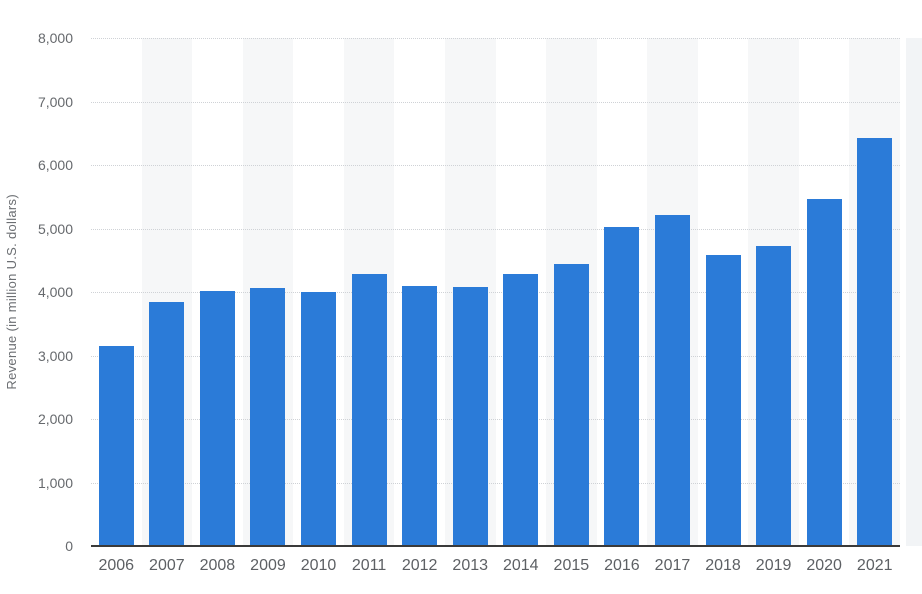 Image resolution: width=922 pixels, height=594 pixels. Describe the element at coordinates (369, 409) in the screenshot. I see `bar-2011` at that location.